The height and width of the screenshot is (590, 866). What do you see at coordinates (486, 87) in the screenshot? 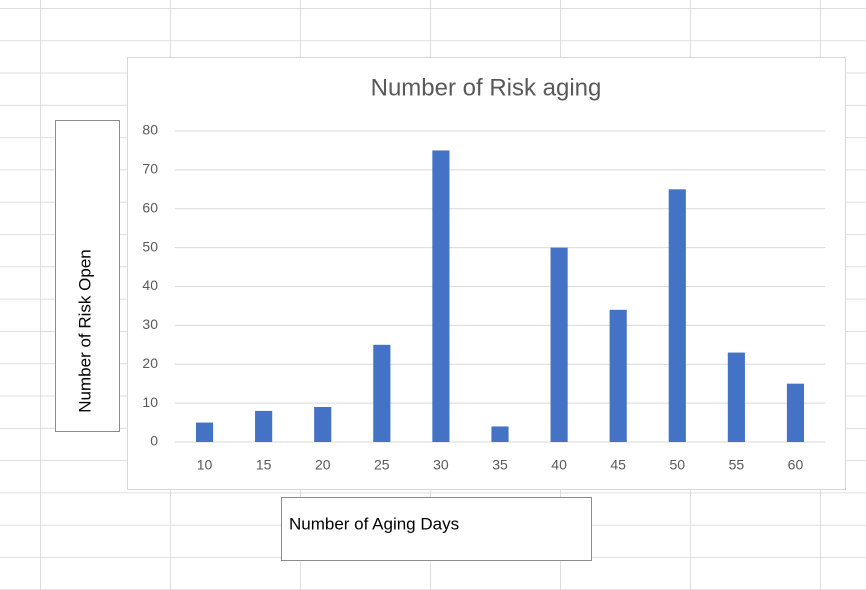
I see `chart-title: Number of Risk aging` at bounding box center [486, 87].